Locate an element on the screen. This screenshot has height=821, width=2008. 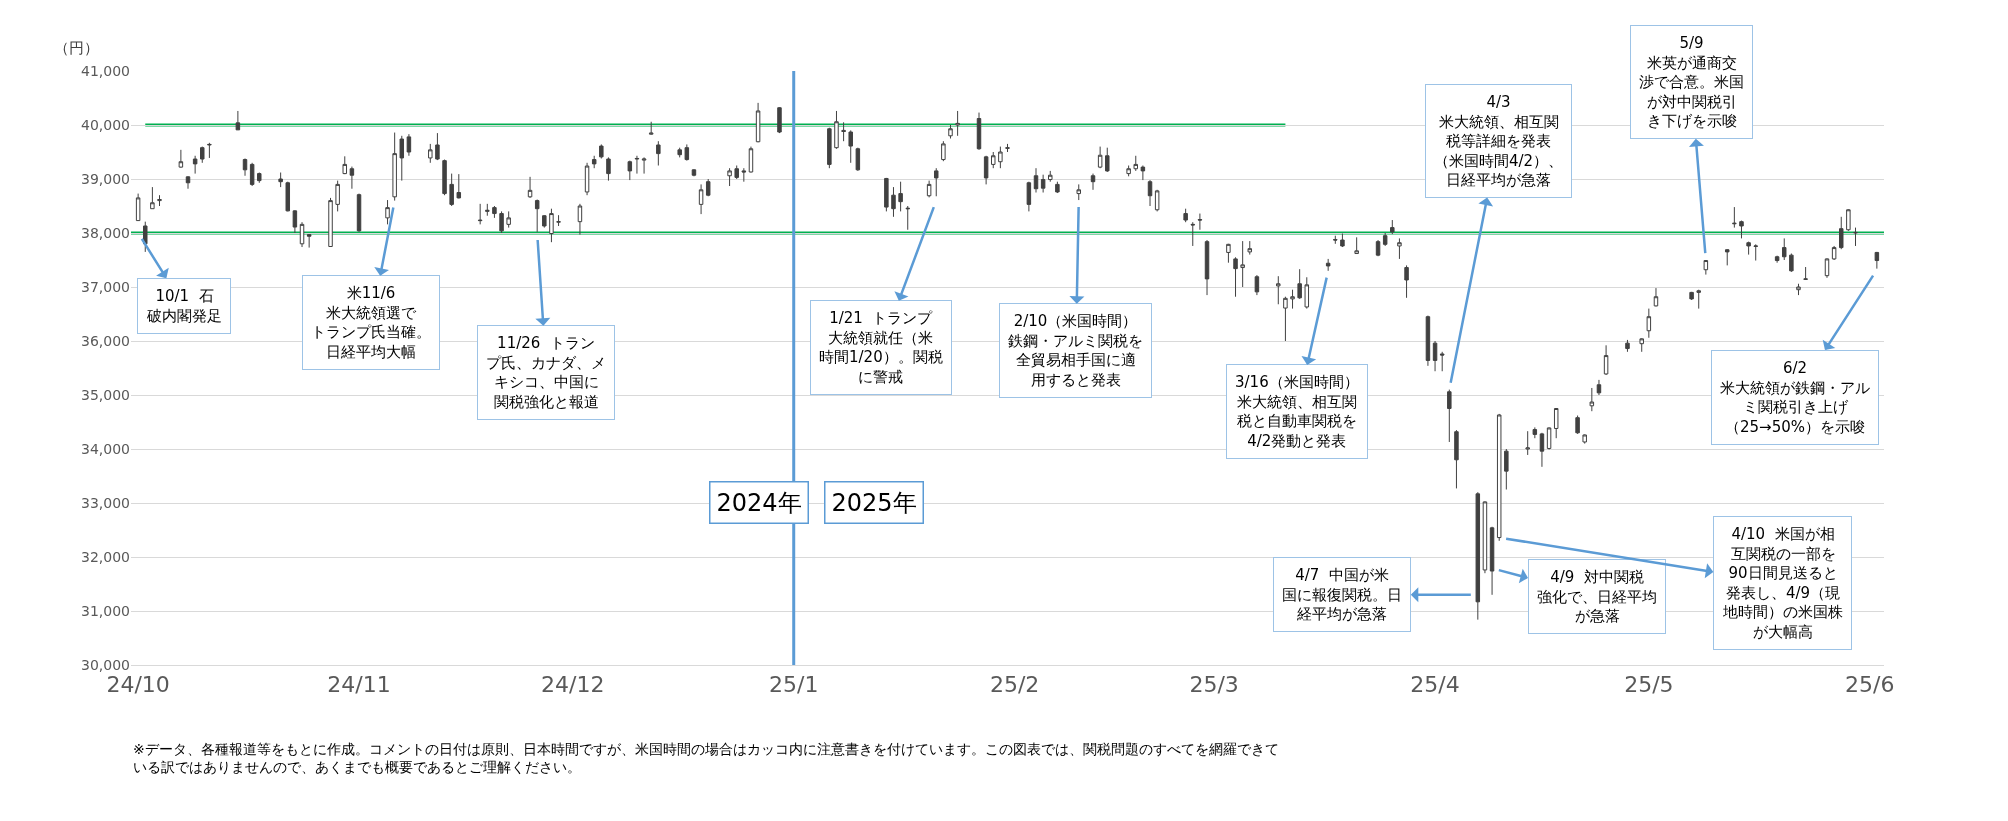
text: ※データ、各種報道等をもとに作成。コメントの日付は原則、日本時間ですが、米国時間の場合はカッコ内に注意書きを付けています。この図表では、関税問題のすべてを網羅できている訳ではありませんので、あくまでも概要であるとご理解ください。 is located at coordinates (706, 758).